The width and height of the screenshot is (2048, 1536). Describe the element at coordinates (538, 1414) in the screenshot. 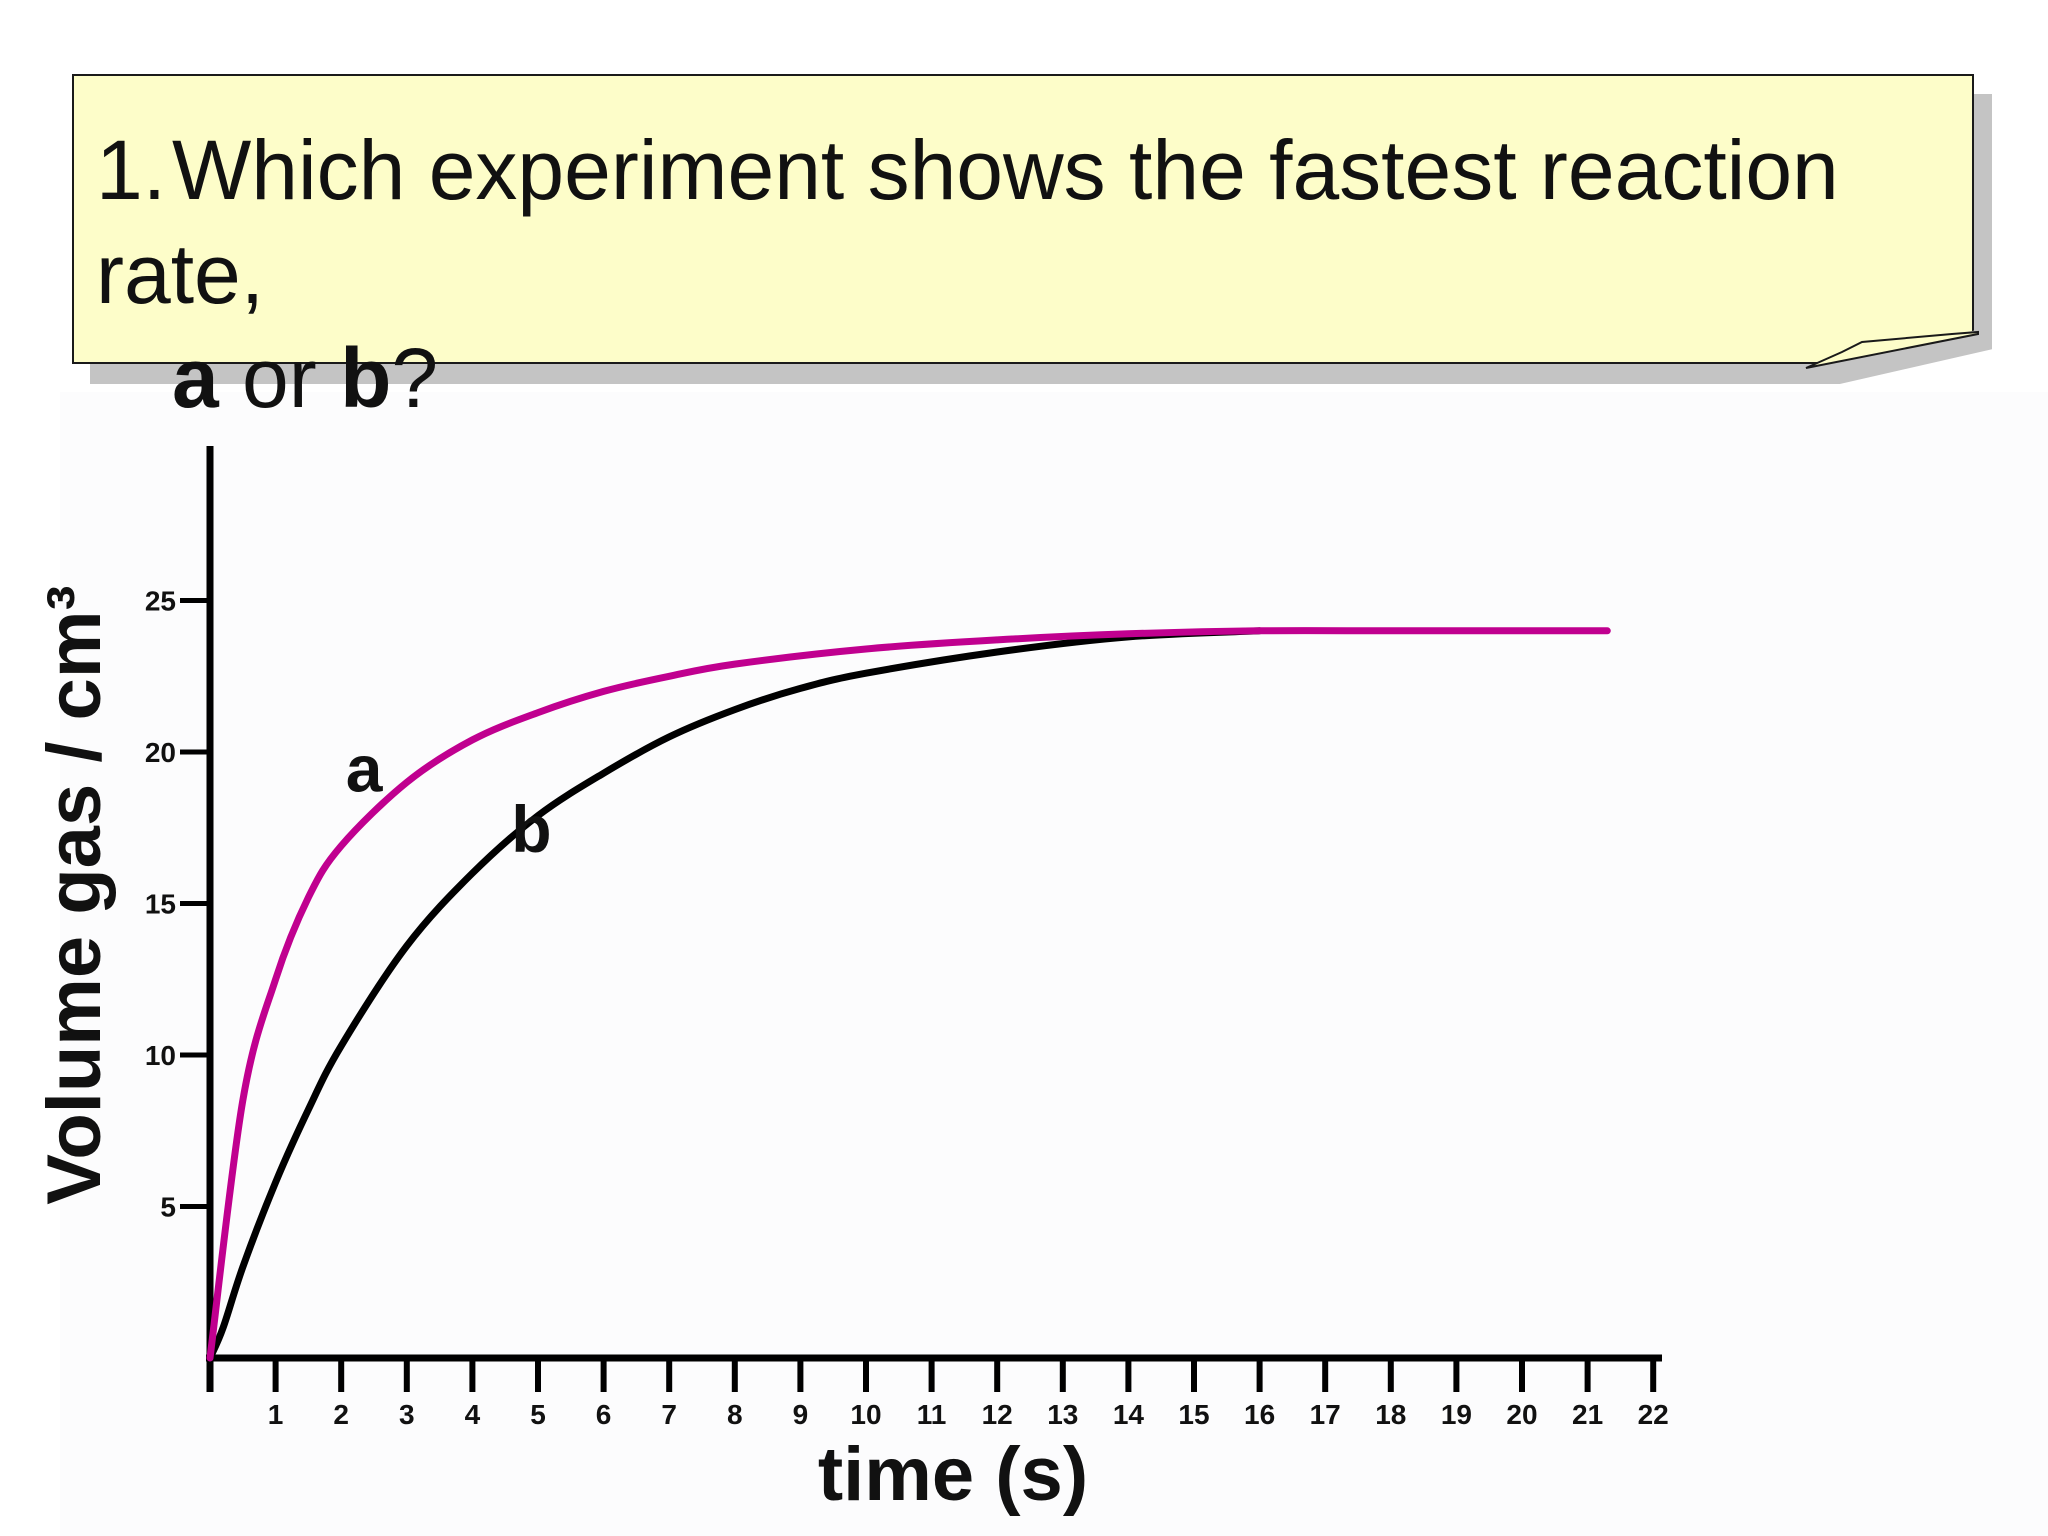

I see `x-tick-label: 5` at that location.